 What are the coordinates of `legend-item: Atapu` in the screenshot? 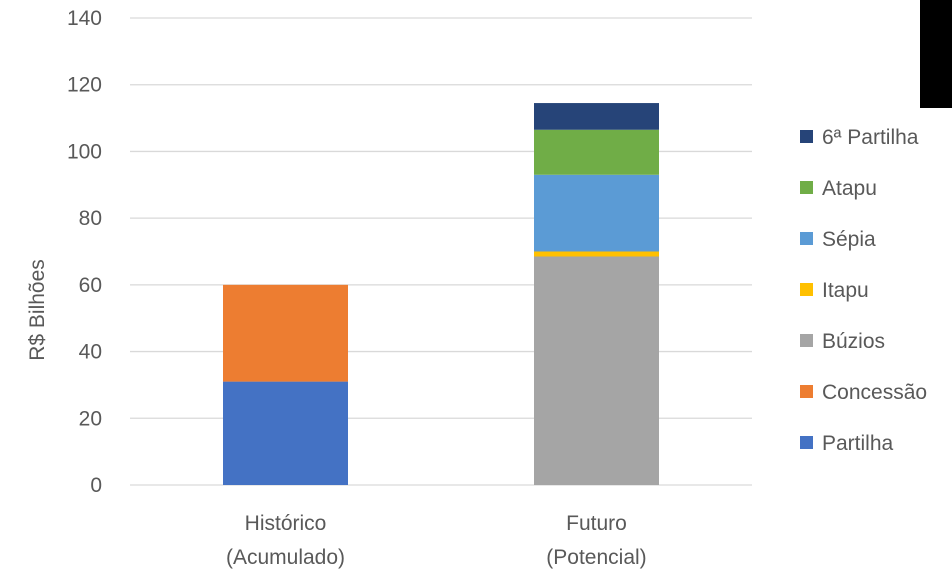 It's located at (838, 188).